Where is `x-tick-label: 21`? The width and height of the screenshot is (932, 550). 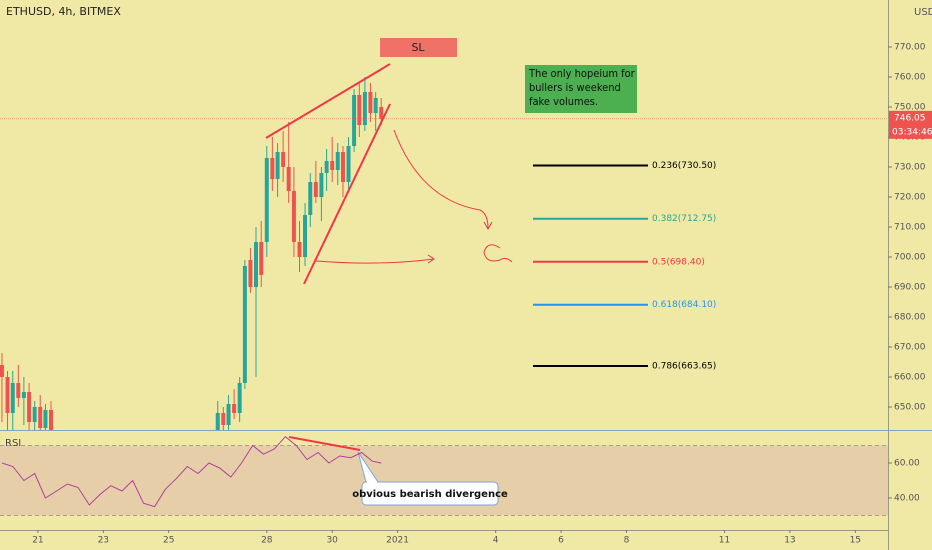
x-tick-label: 21 is located at coordinates (37, 541).